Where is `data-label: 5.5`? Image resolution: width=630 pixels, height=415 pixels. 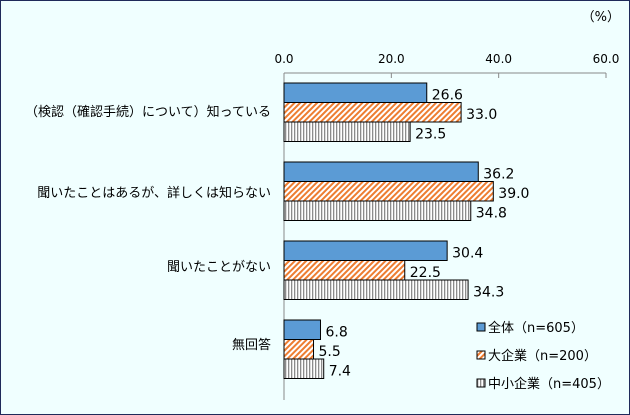 data-label: 5.5 is located at coordinates (330, 352).